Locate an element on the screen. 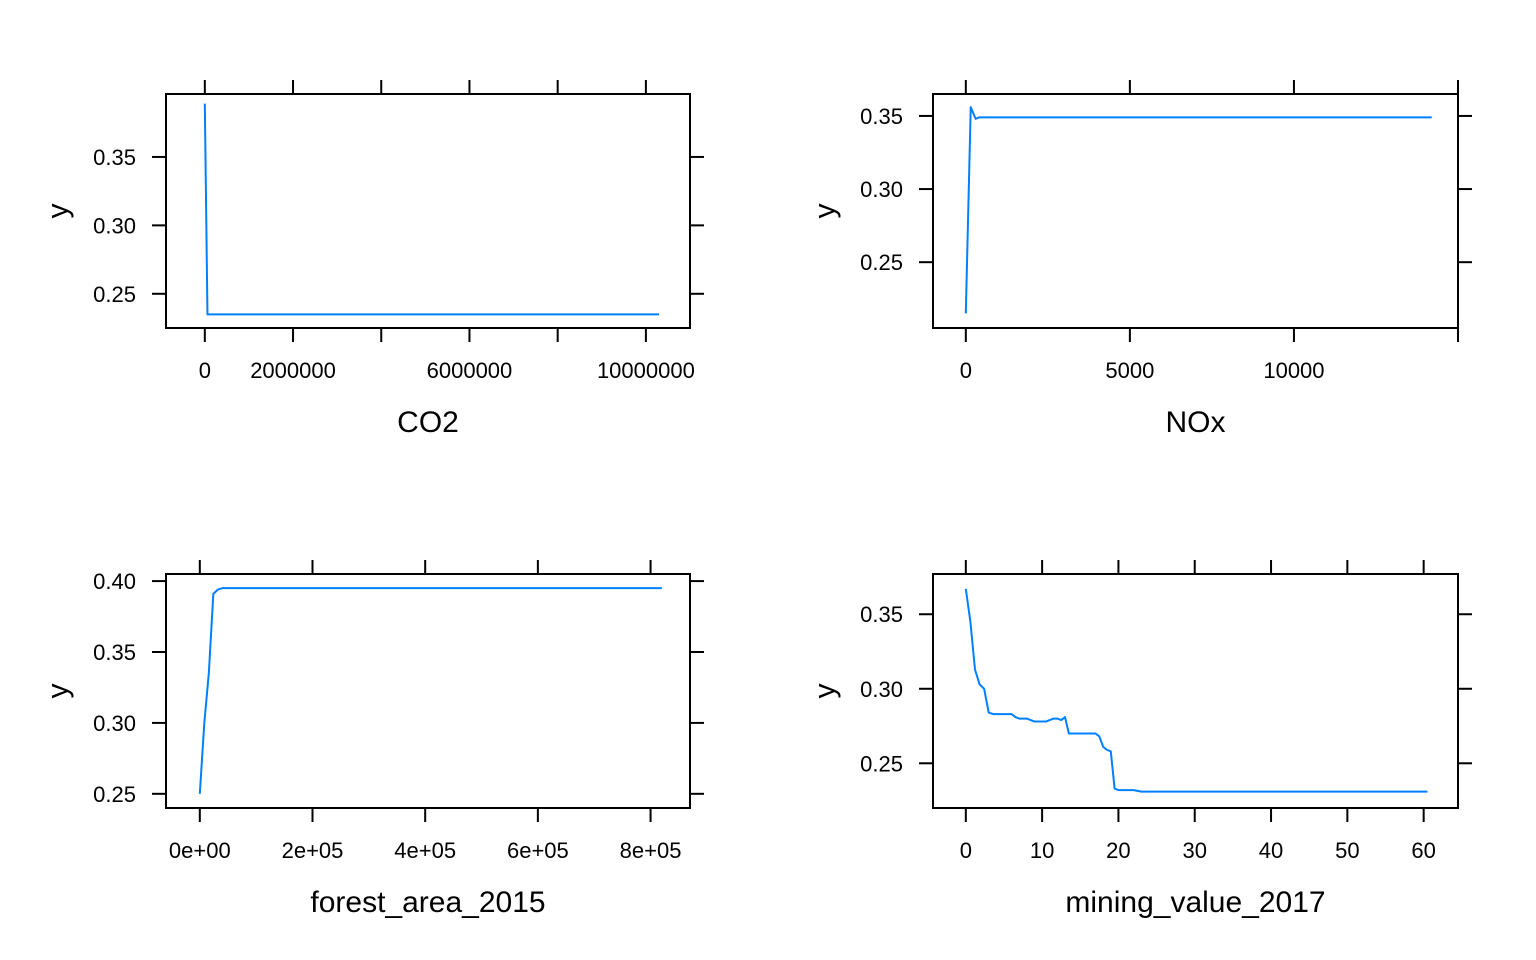 Image resolution: width=1536 pixels, height=960 pixels. chart-3-plot-frame is located at coordinates (1195, 691).